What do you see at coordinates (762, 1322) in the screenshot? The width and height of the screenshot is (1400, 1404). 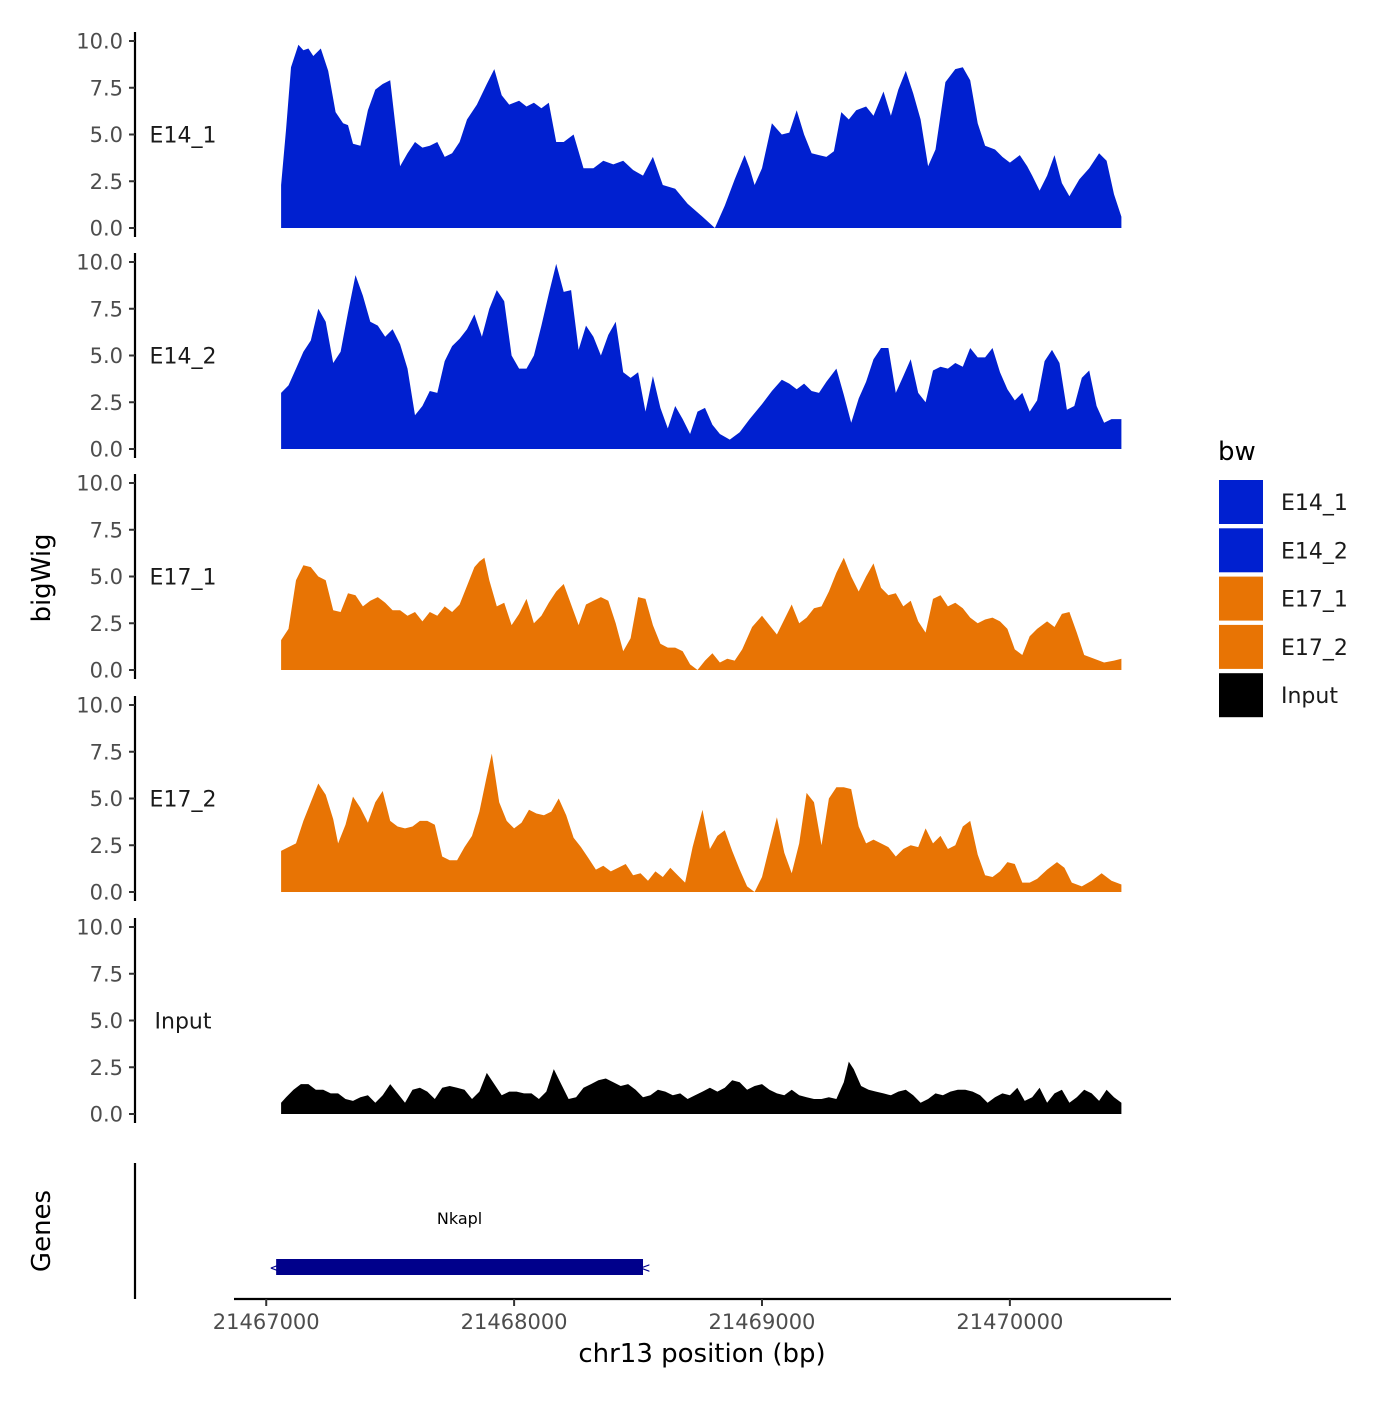 I see `x-tick-label: 21469000` at bounding box center [762, 1322].